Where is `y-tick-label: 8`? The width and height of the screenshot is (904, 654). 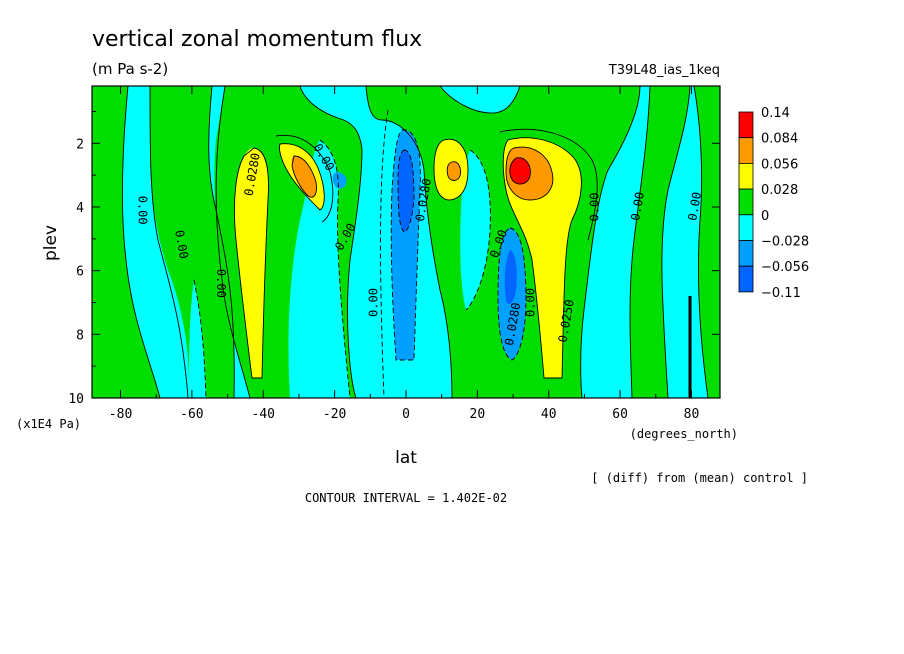
y-tick-label: 8 is located at coordinates (80, 335).